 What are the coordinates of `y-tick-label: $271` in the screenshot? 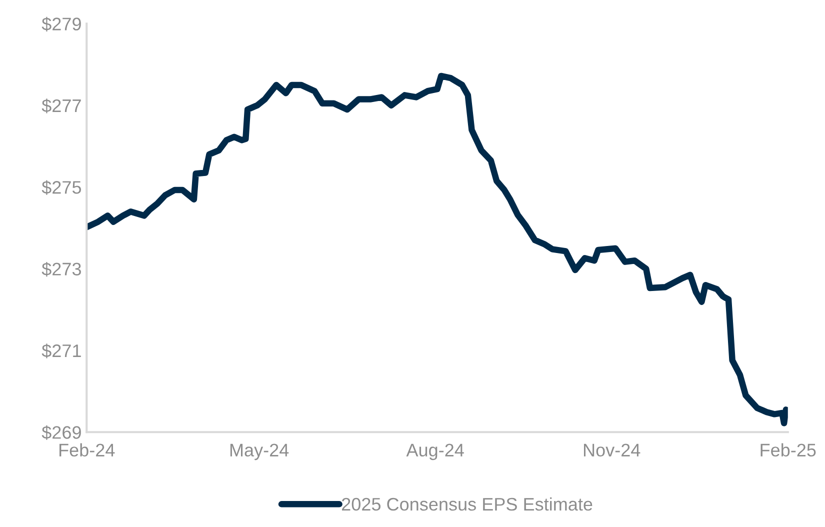 It's located at (61, 351).